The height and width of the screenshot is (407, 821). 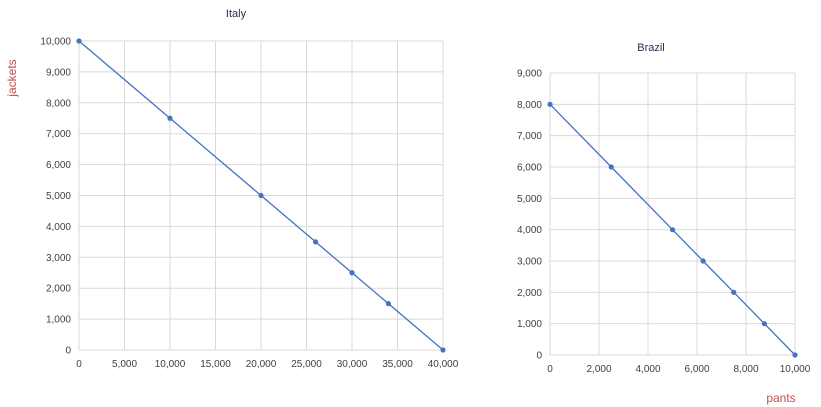 I want to click on chart-title-italy: Italy, so click(x=236, y=14).